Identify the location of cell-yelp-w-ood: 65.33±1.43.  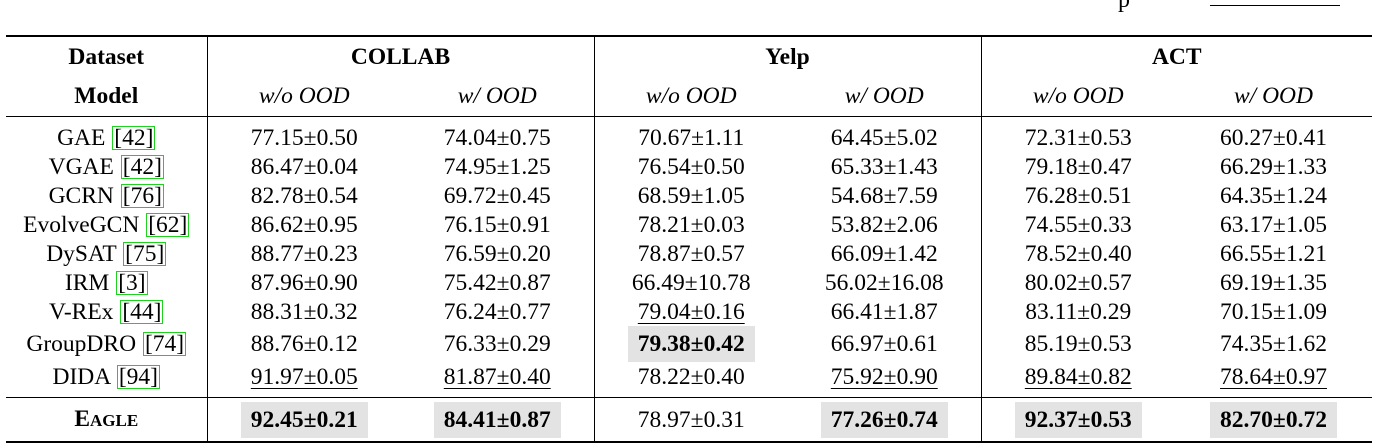
(884, 166).